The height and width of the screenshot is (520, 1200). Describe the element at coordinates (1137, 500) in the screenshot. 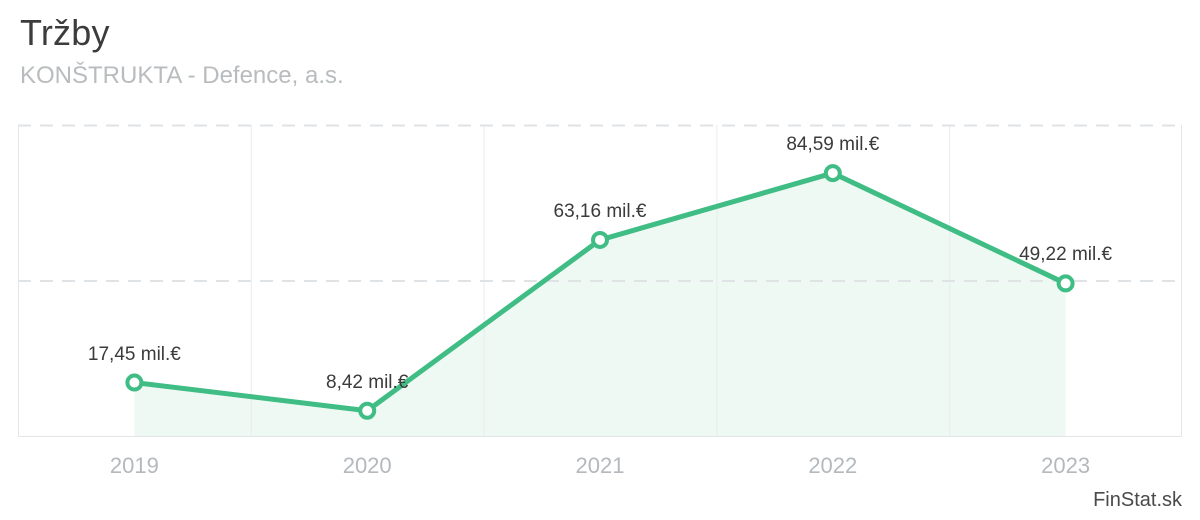

I see `finstat-watermark: FinStat.sk` at that location.